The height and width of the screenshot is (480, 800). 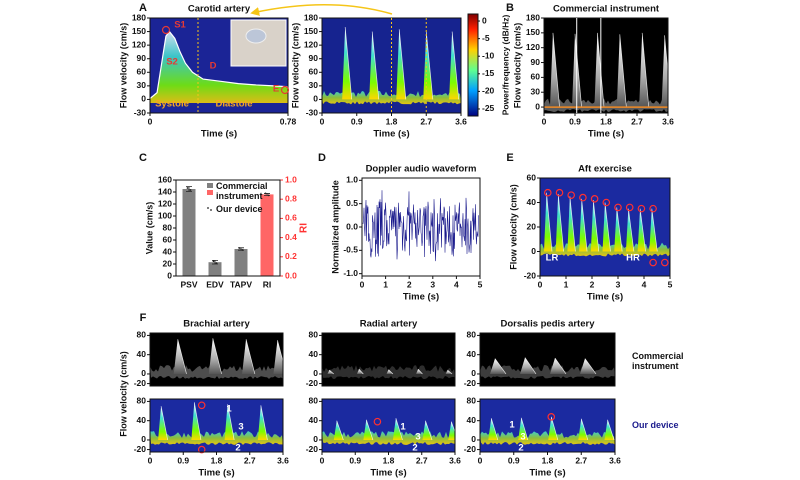 What do you see at coordinates (421, 169) in the screenshot?
I see `chart-title: Doppler audio waveform` at bounding box center [421, 169].